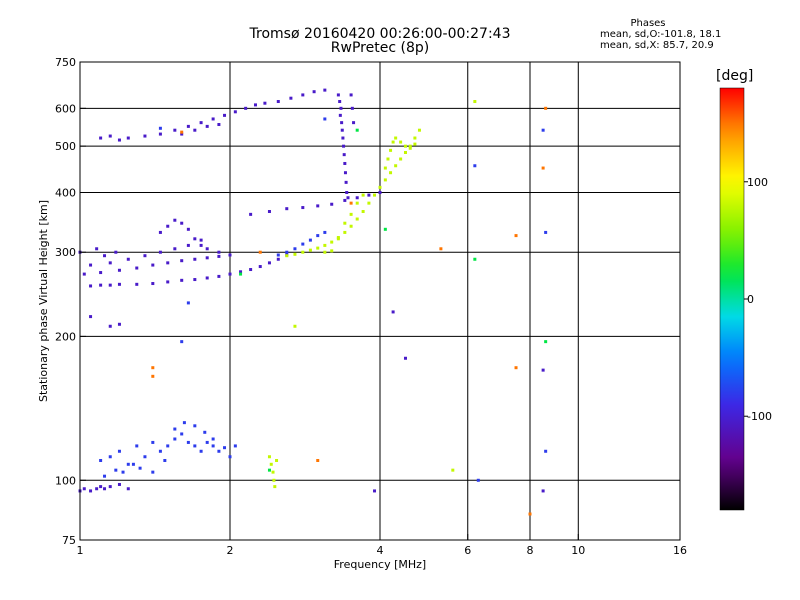 Image resolution: width=800 pixels, height=600 pixels. I want to click on x-tick-label: 16, so click(680, 550).